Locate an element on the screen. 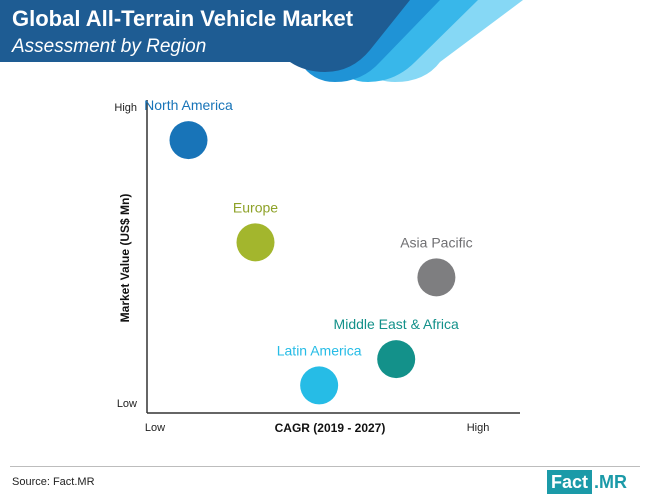 The width and height of the screenshot is (650, 501). logo-mr-text: .MR is located at coordinates (611, 482).